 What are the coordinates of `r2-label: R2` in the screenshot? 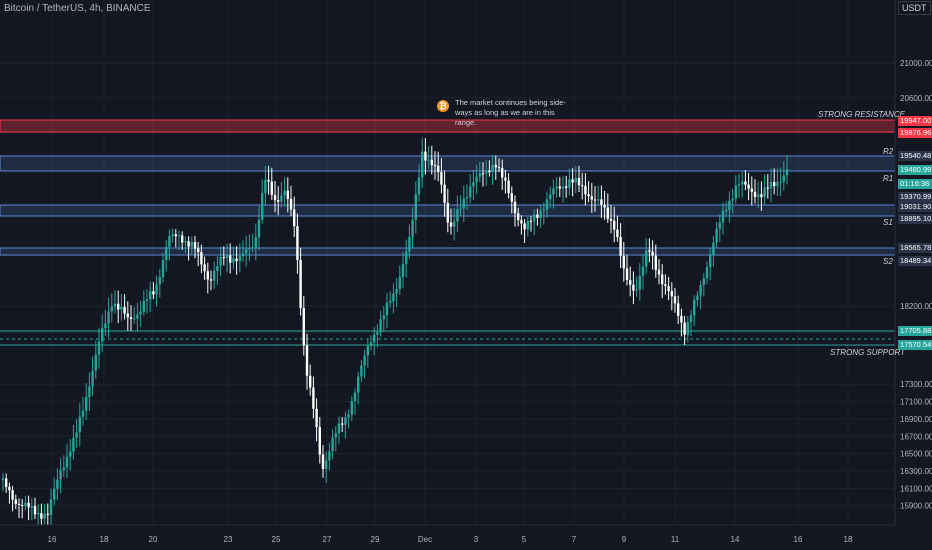 It's located at (888, 151).